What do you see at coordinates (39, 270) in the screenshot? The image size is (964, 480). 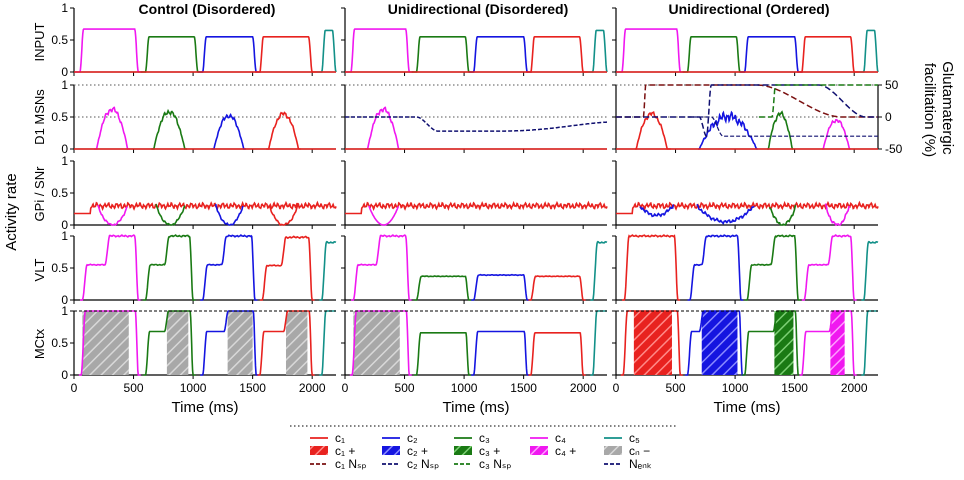 I see `row-label-vlt: VLT` at bounding box center [39, 270].